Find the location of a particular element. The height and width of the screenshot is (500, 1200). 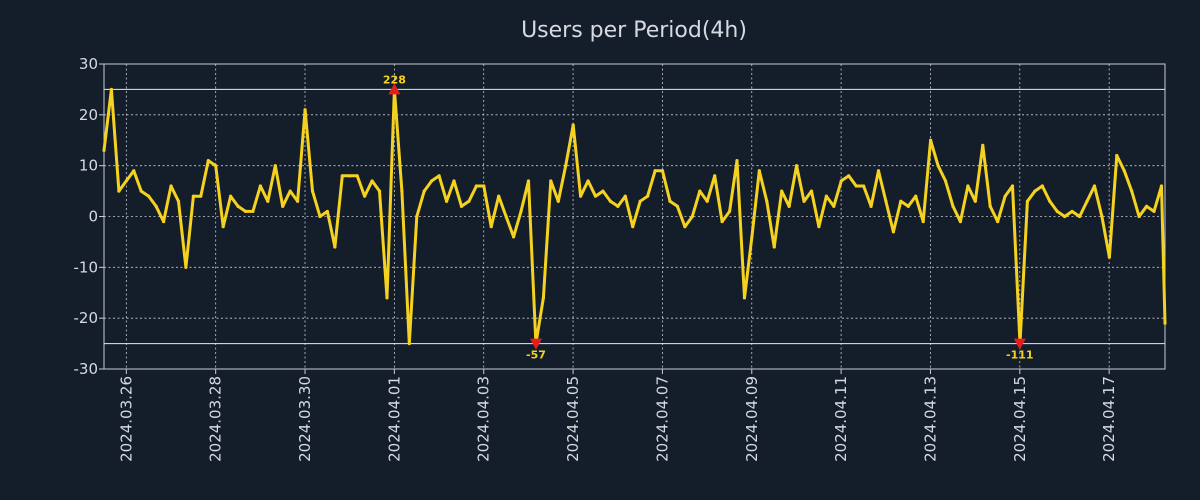

x-tick-label: 2024.04.11 is located at coordinates (841, 419).